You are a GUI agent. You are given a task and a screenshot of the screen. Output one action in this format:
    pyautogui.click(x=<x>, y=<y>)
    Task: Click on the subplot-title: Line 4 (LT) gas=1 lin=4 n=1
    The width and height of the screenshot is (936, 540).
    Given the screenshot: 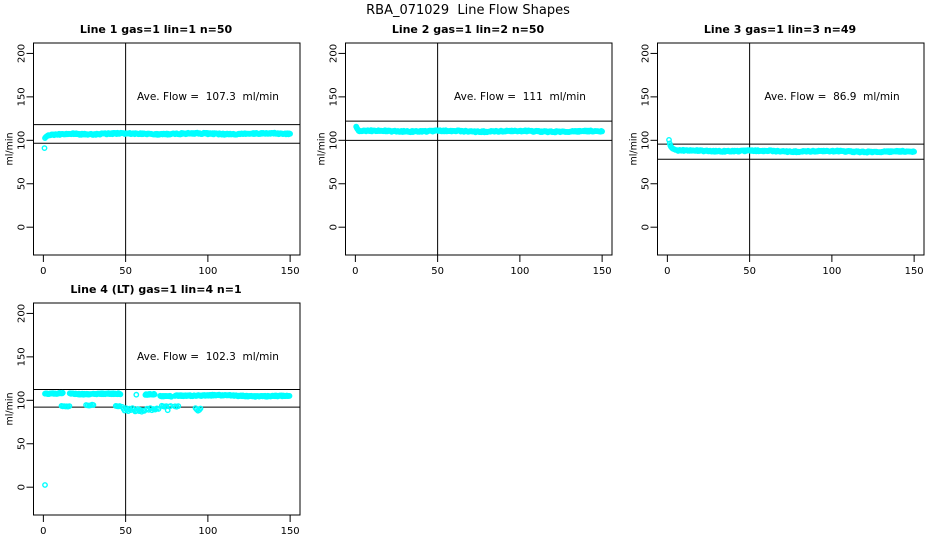 What is the action you would take?
    pyautogui.click(x=156, y=289)
    